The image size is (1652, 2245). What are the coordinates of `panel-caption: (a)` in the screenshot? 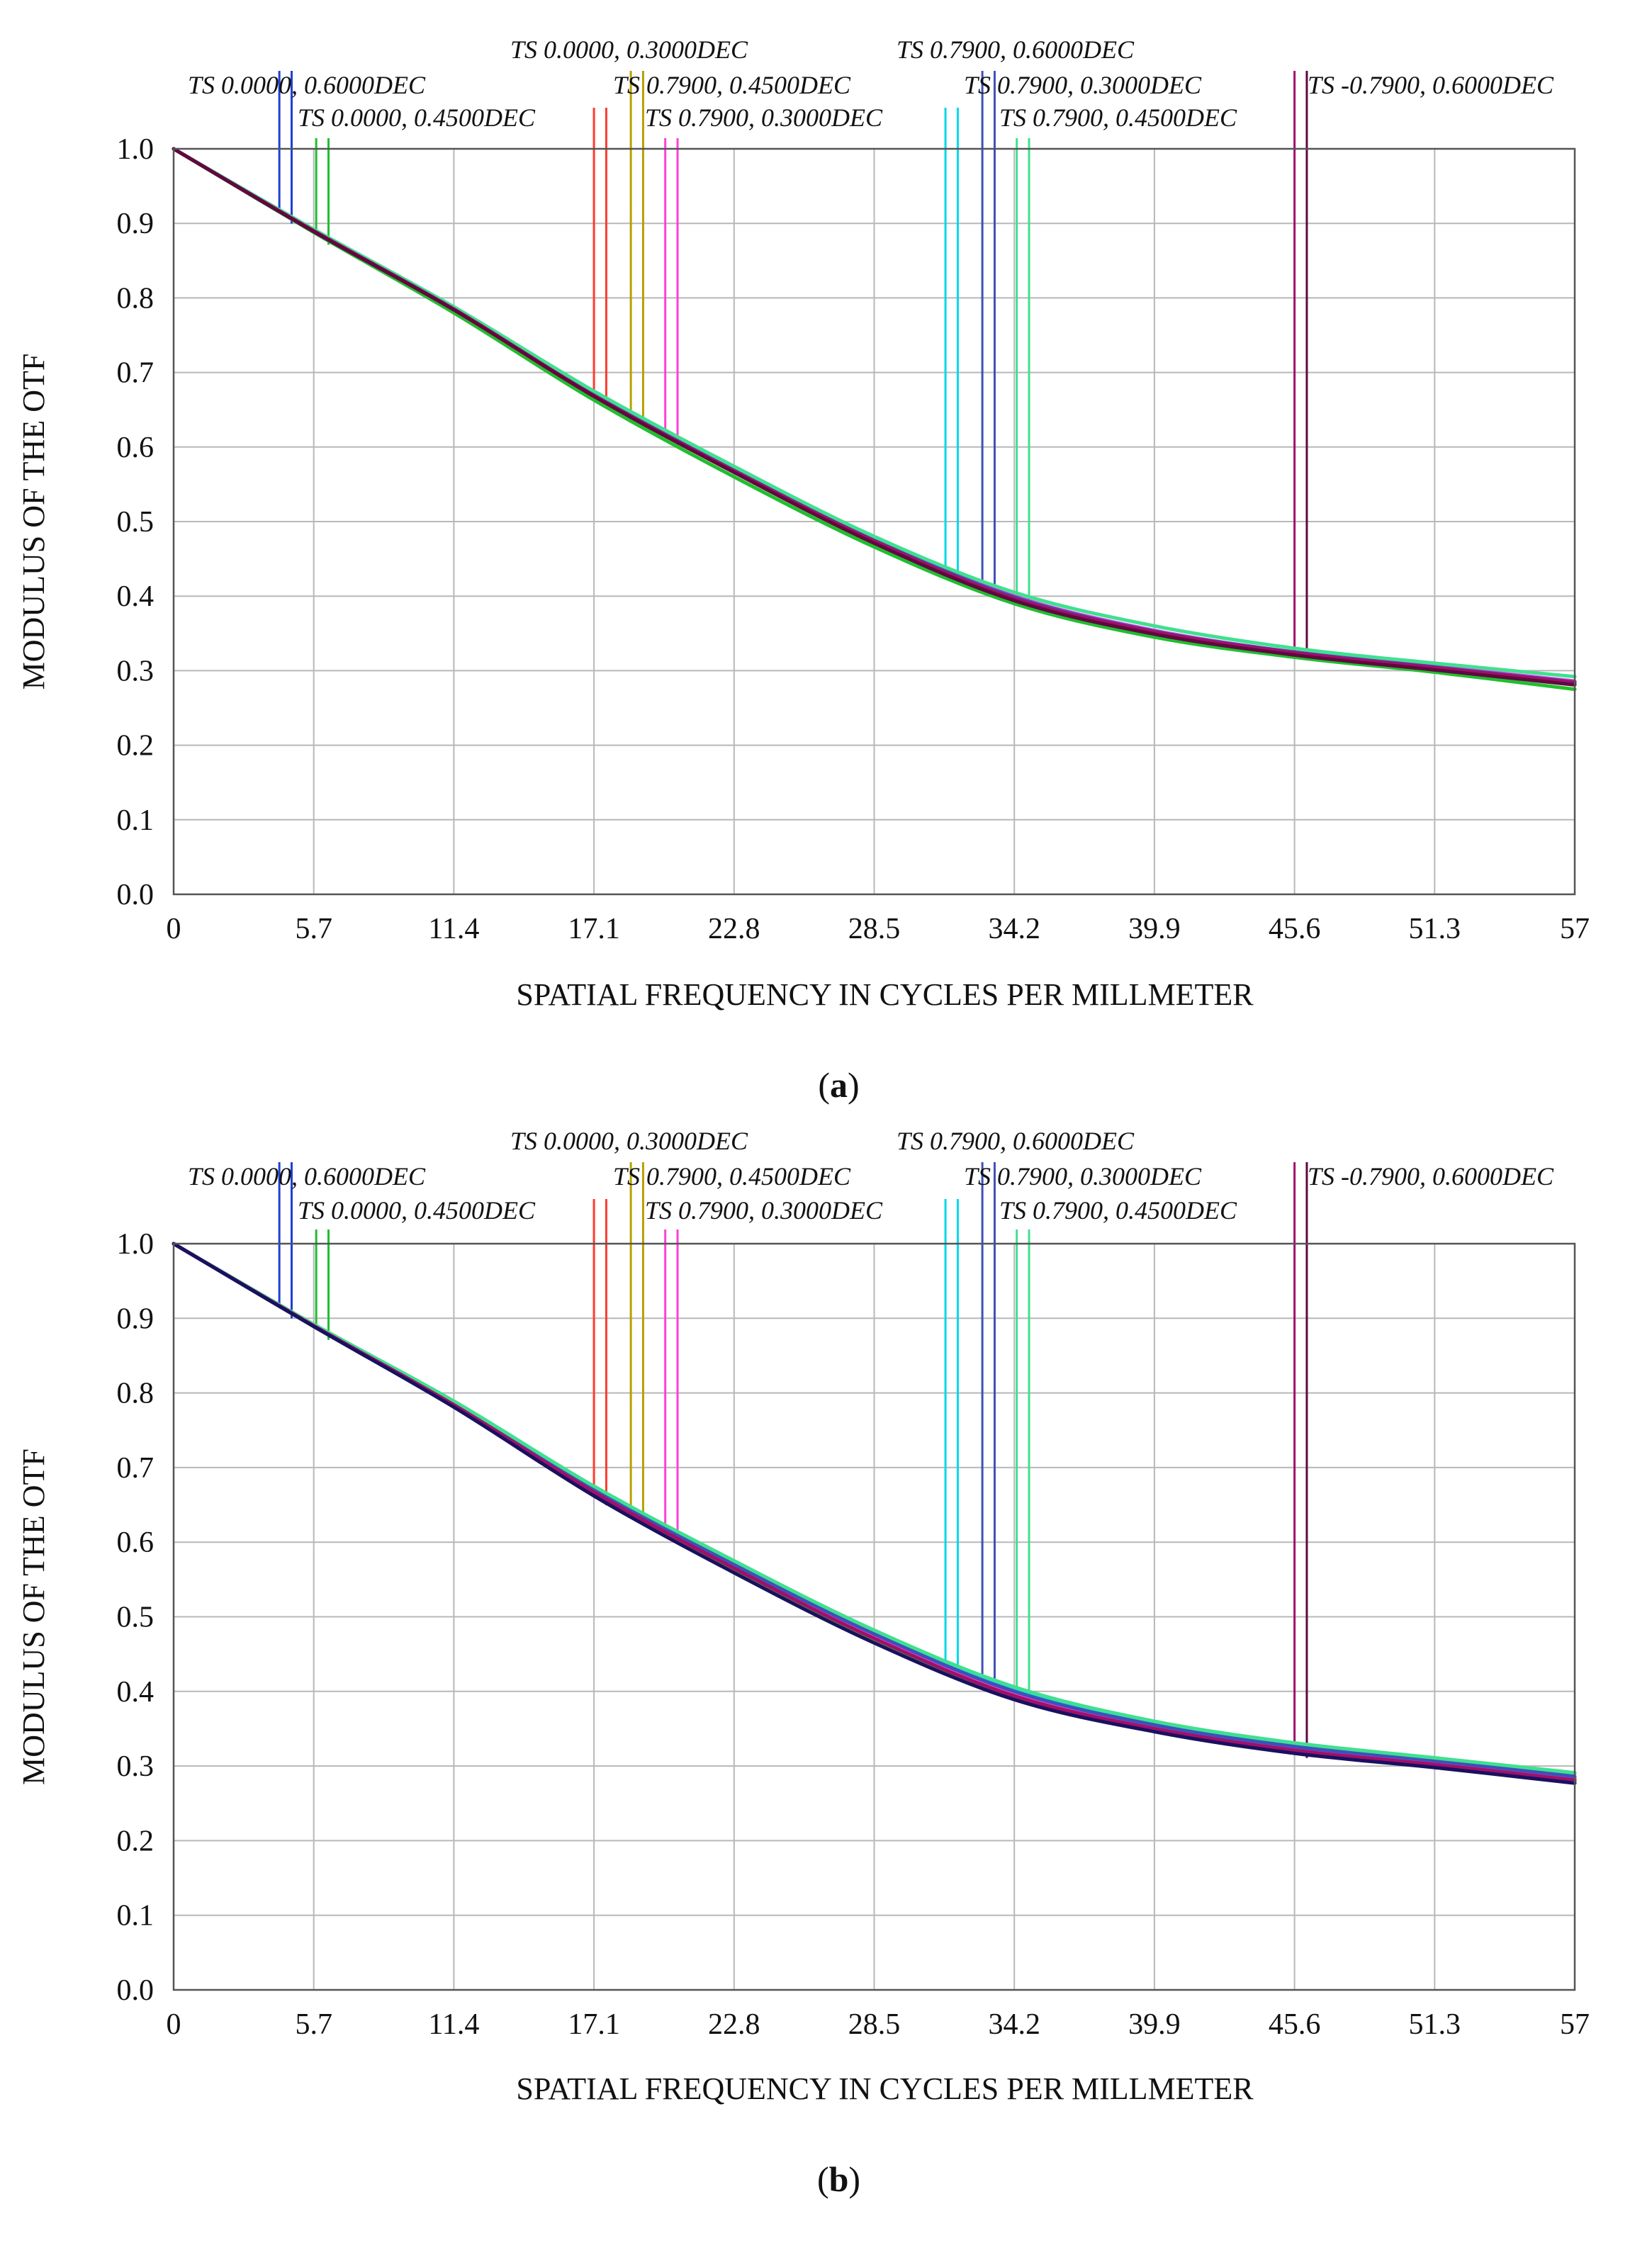 It's located at (838, 1085).